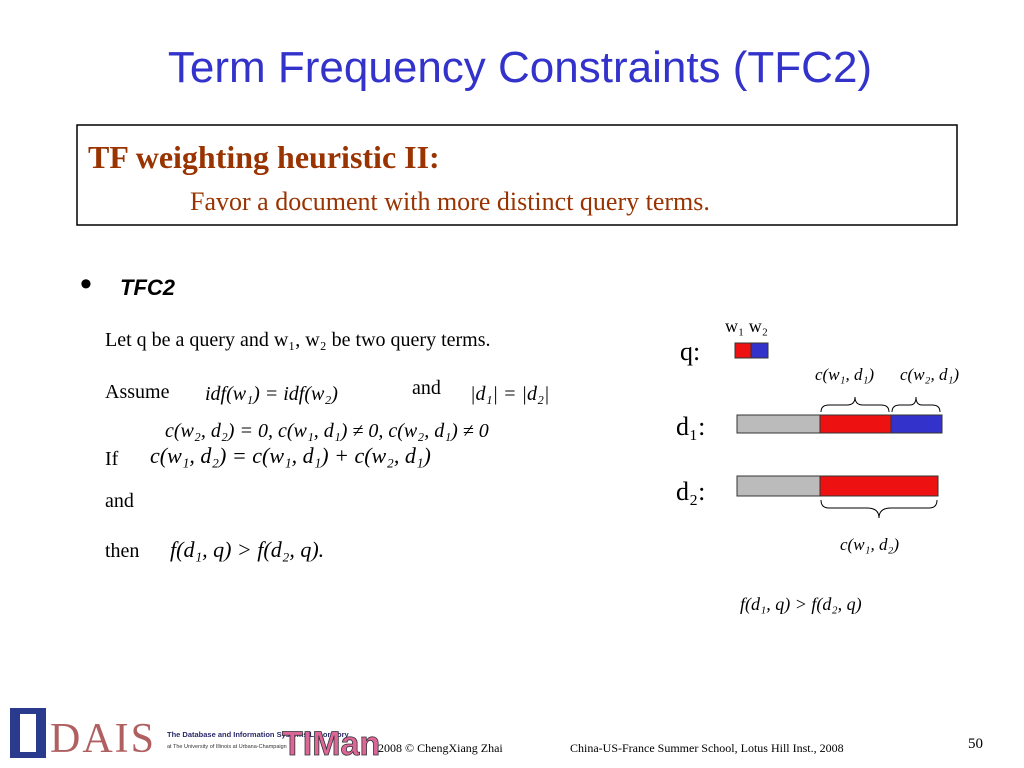  Describe the element at coordinates (778, 424) in the screenshot. I see `d1-other` at that location.